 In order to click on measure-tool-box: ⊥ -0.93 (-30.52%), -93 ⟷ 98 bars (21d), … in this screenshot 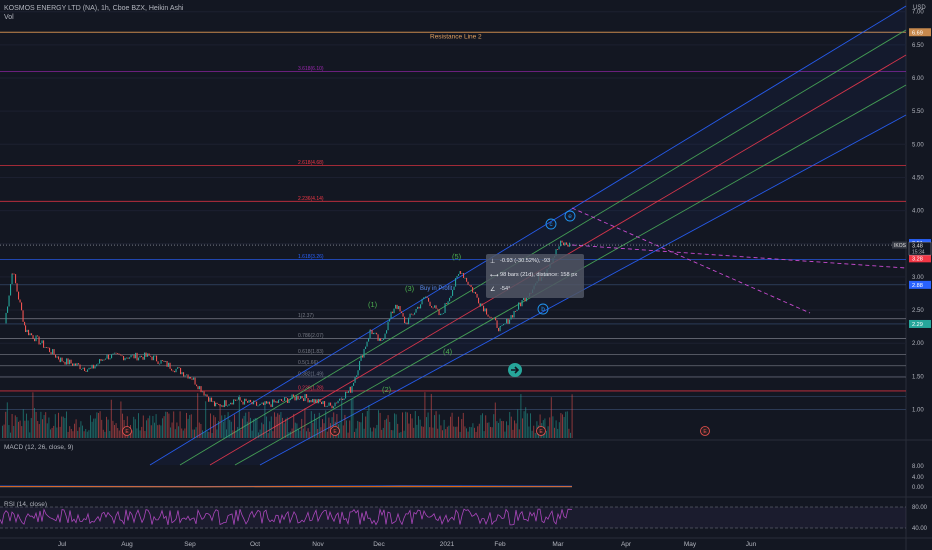, I will do `click(535, 276)`.